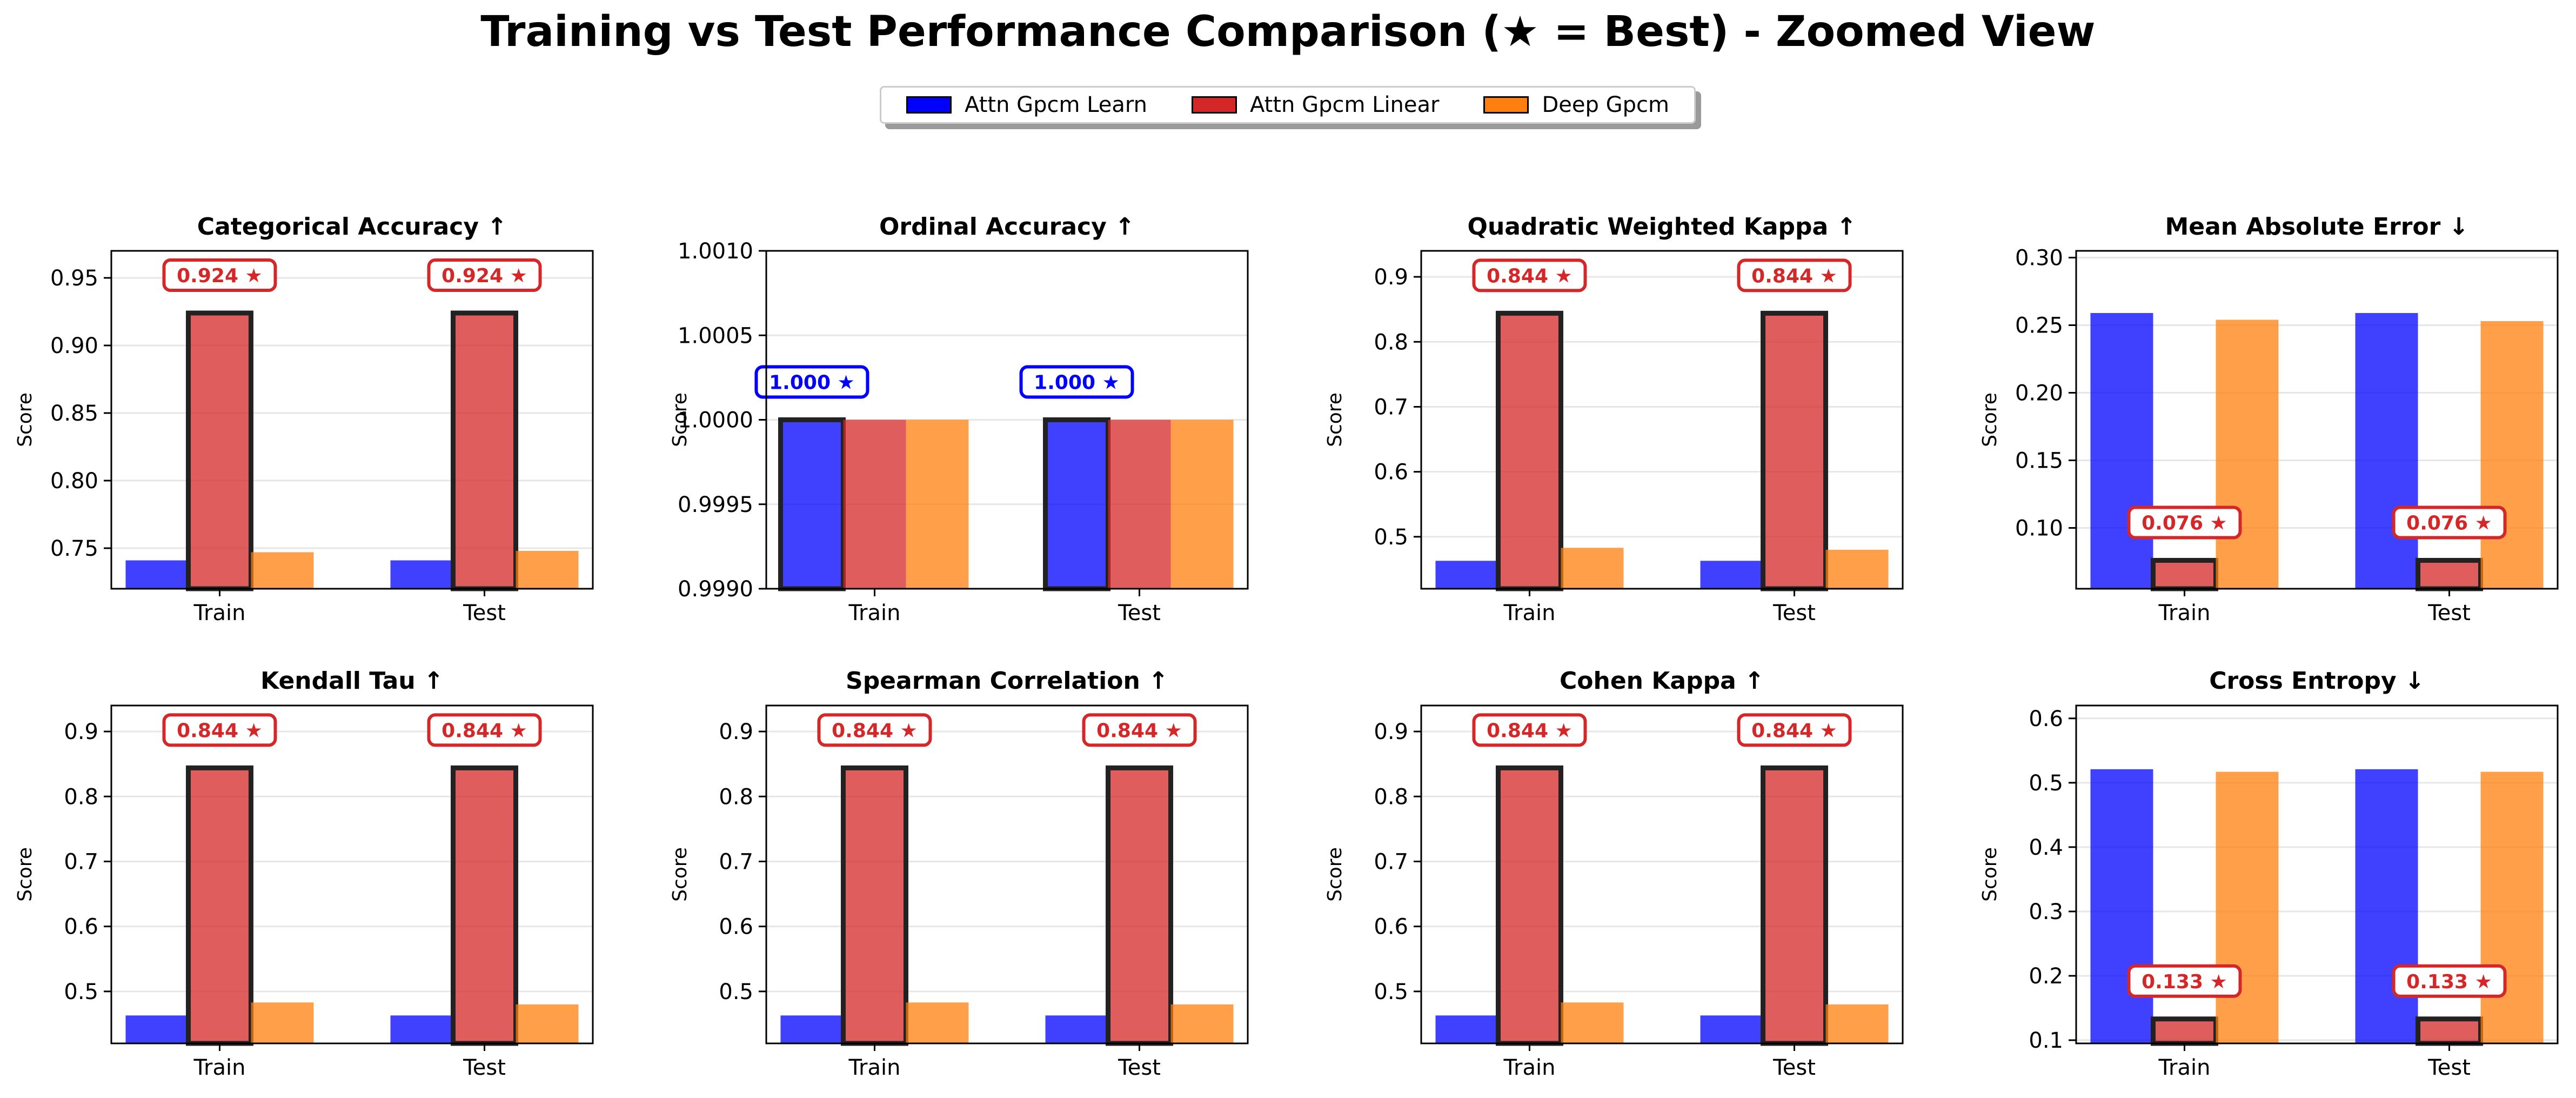  Describe the element at coordinates (1662, 681) in the screenshot. I see `panel-title: Cohen Kappa ↑` at that location.